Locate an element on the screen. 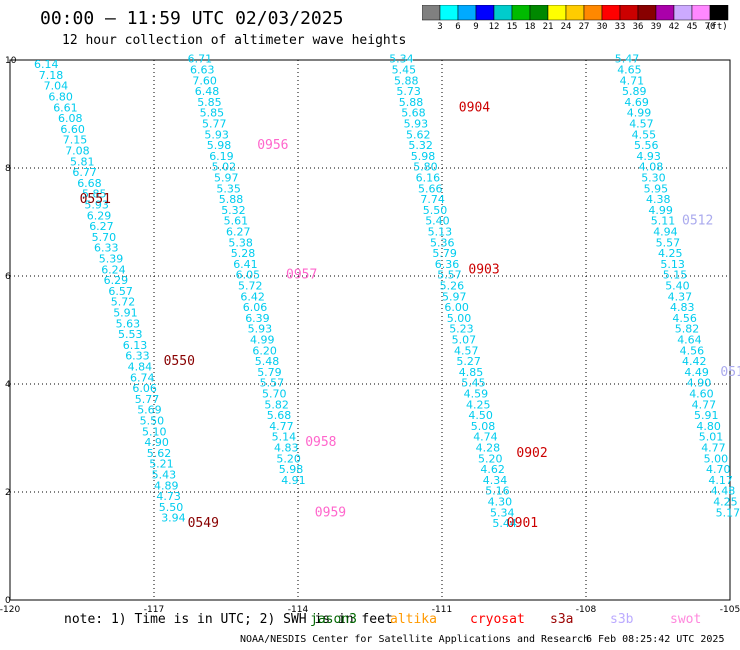  x-tick-label: -117 is located at coordinates (154, 608).